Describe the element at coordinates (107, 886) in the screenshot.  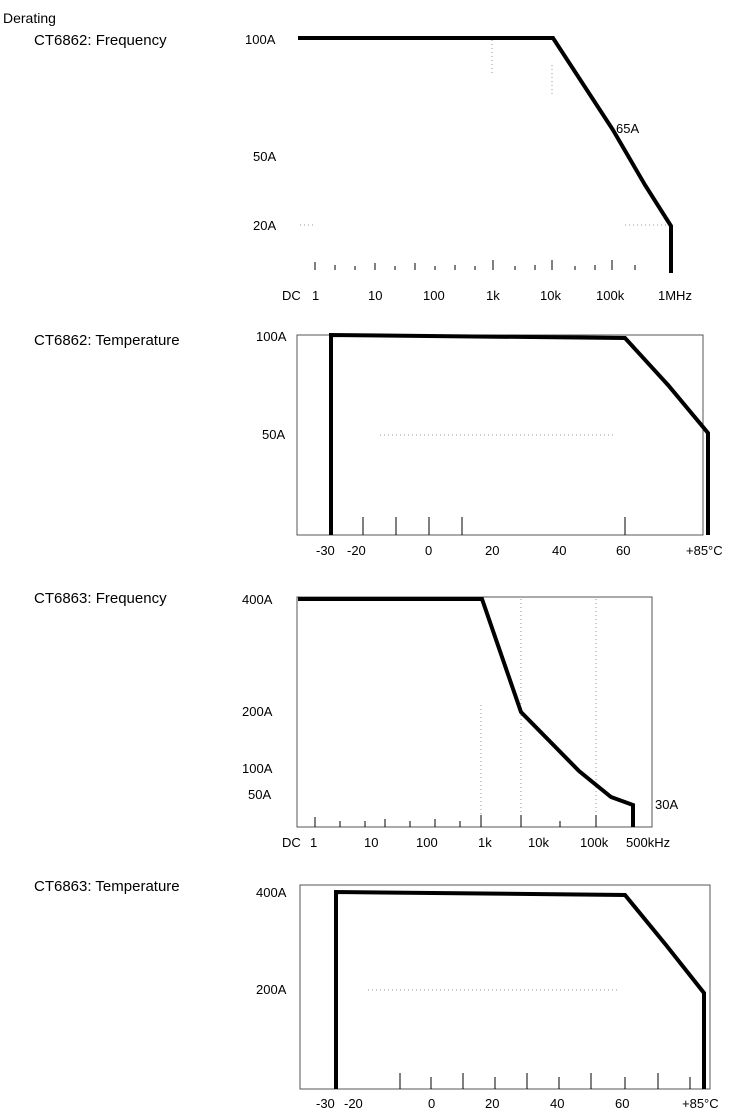
I see `panel-label-ct6863-temperature: CT6863: Temperature` at that location.